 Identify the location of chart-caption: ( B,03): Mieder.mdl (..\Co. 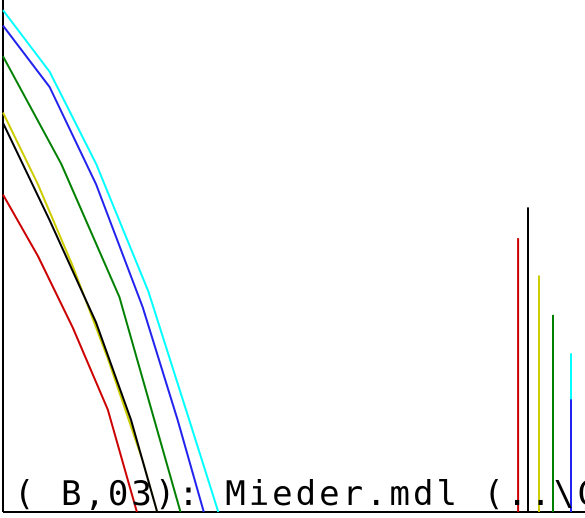
(299, 494).